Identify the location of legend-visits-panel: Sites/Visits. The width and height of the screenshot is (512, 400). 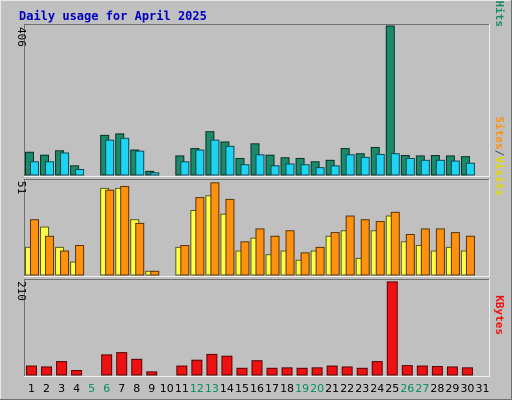
(499, 157).